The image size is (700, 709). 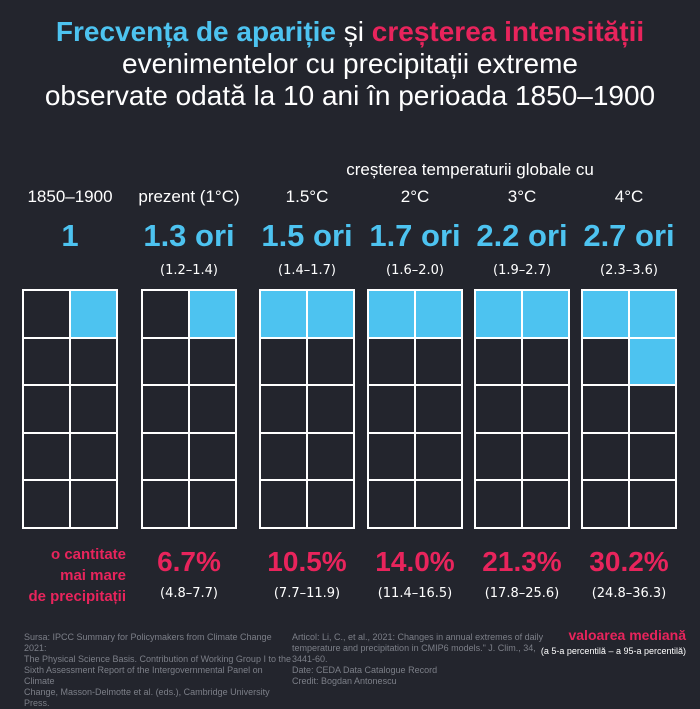 I want to click on scenario-header: 1850–1900 1, so click(x=70, y=233).